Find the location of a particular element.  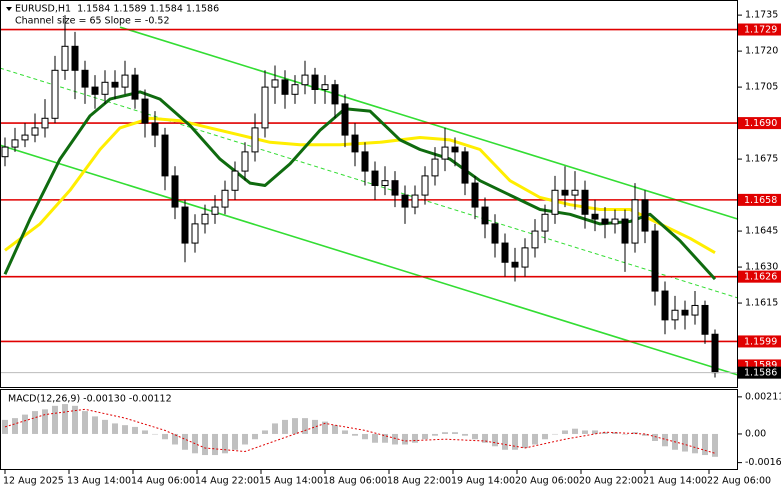

x-tick-label: 20 Aug 22:00 is located at coordinates (611, 481).